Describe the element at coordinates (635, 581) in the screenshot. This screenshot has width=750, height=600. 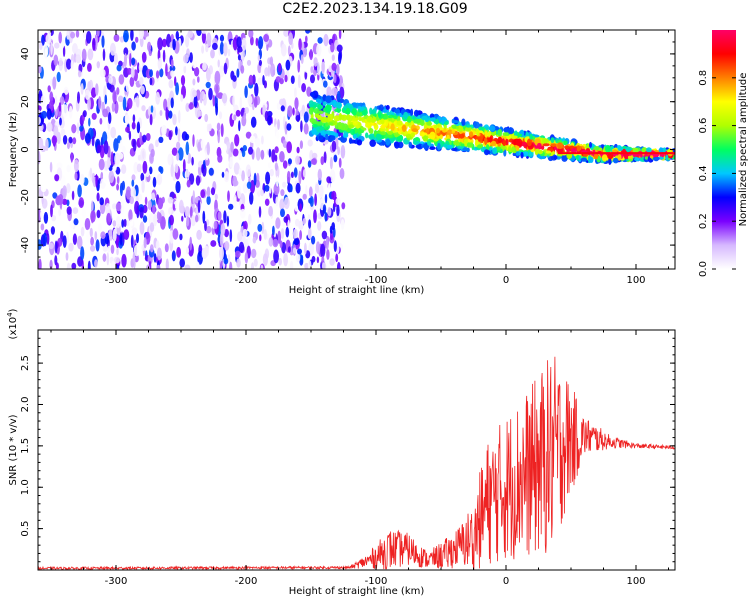
I see `x-tick-label: 100` at that location.